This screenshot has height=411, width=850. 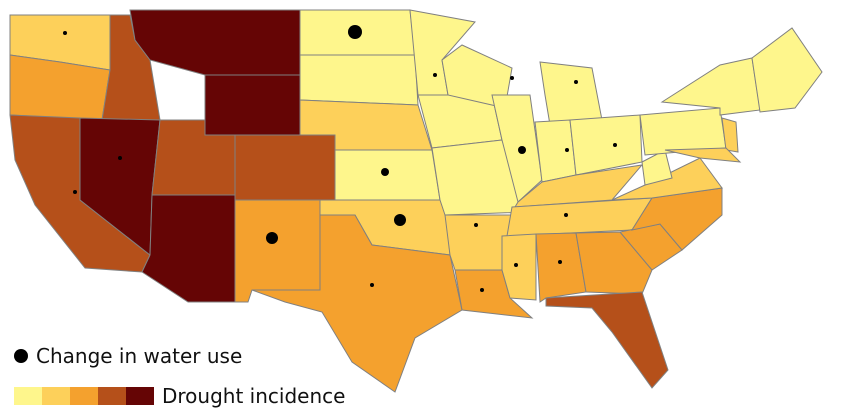 I want to click on water-use-dot-wi, so click(x=512, y=78).